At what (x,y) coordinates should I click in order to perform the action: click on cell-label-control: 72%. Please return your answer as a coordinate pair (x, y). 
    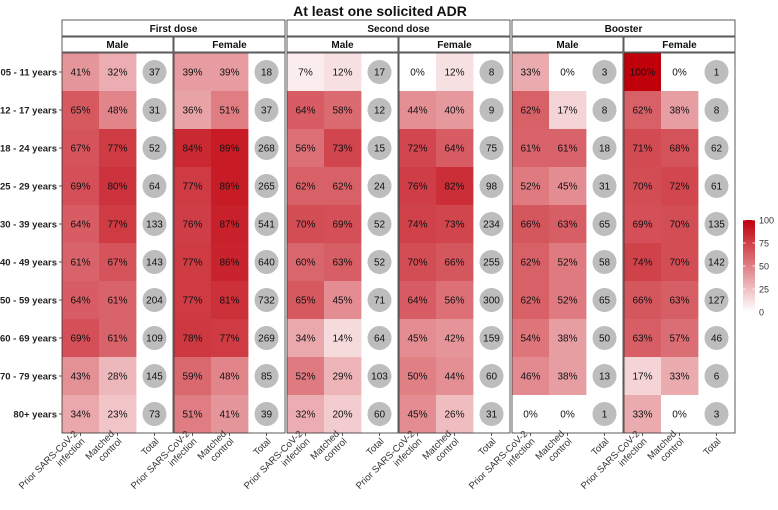
    Looking at the image, I should click on (679, 187).